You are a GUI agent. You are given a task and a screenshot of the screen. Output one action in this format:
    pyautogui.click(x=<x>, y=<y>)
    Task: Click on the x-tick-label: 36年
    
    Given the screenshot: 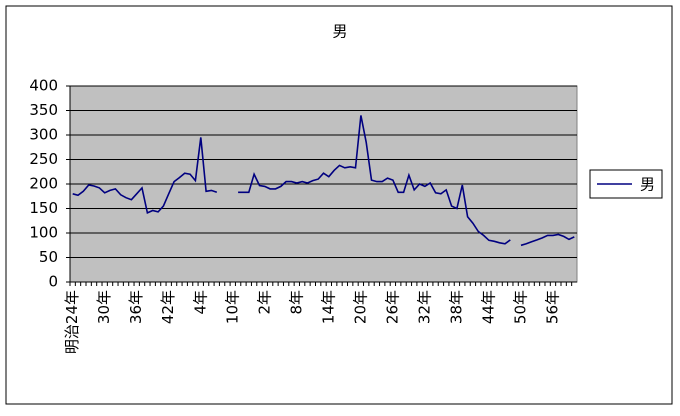 What is the action you would take?
    pyautogui.click(x=136, y=307)
    